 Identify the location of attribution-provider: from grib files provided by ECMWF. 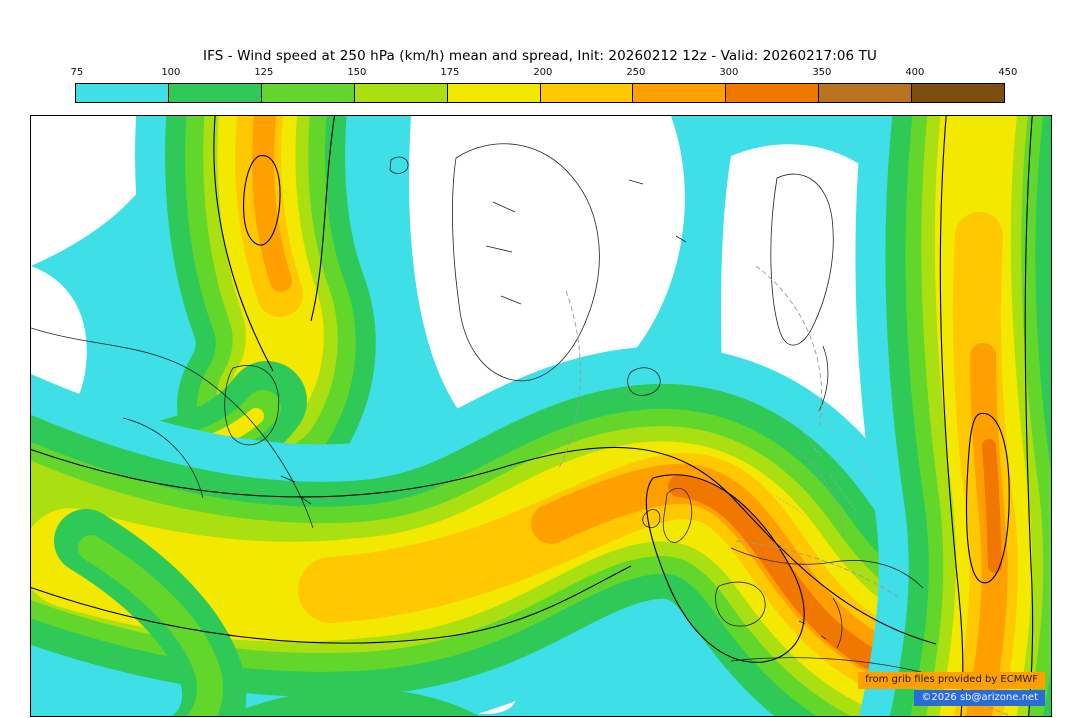
(951, 680).